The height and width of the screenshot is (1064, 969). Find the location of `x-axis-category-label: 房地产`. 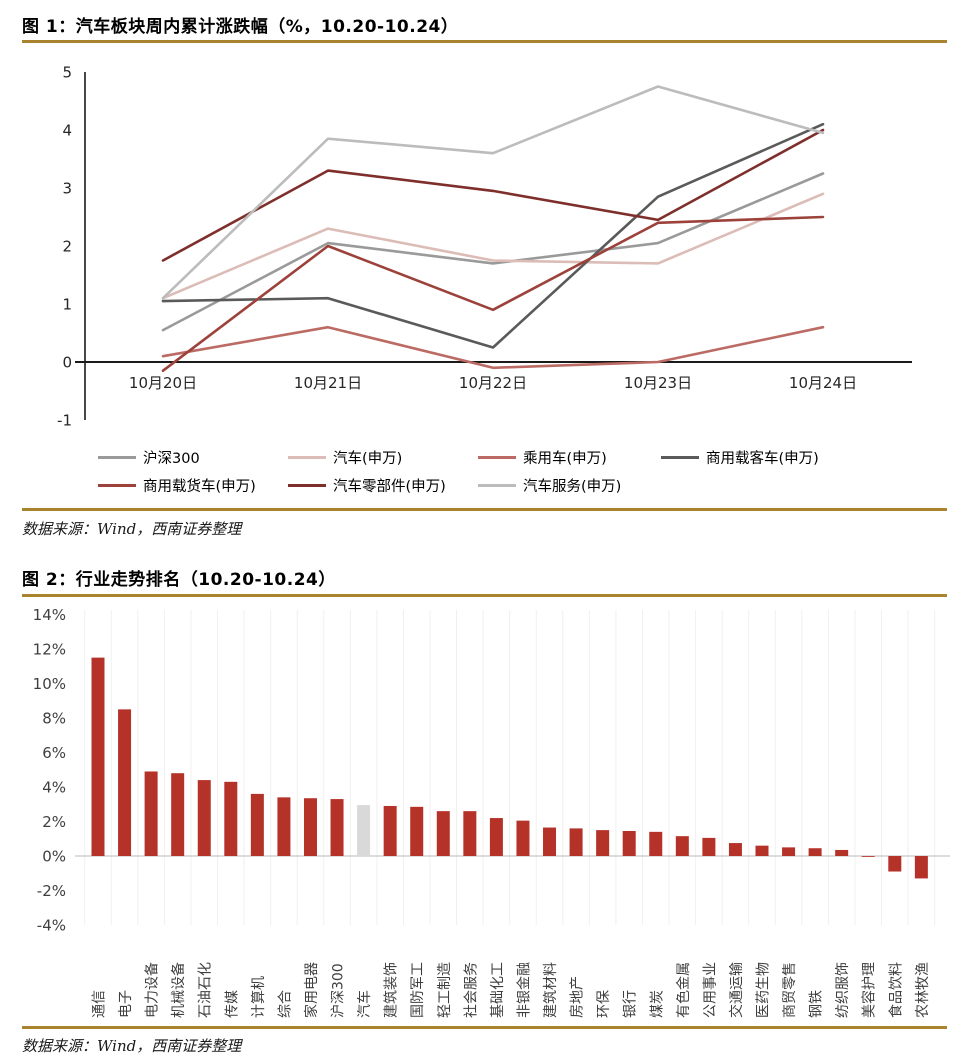

x-axis-category-label: 房地产 is located at coordinates (578, 997).